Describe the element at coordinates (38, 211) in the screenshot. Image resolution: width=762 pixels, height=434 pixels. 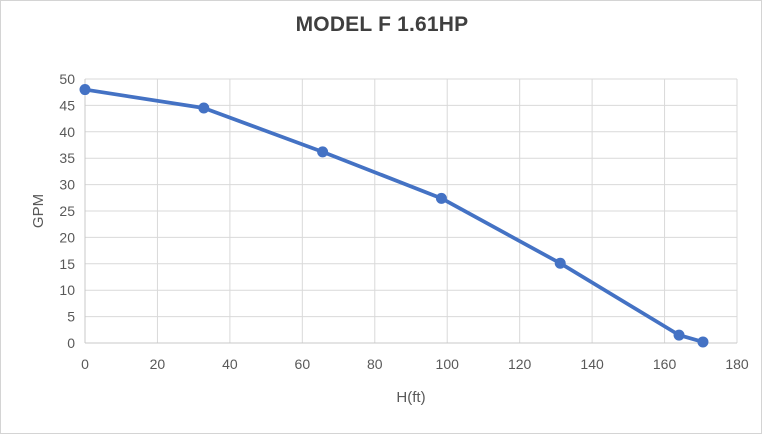
I see `y-axis-title: GPM` at that location.